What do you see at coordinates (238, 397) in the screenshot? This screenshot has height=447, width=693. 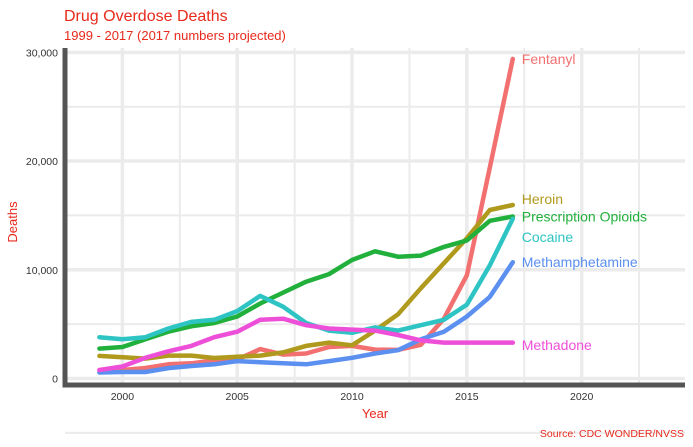 I see `x-tick-label: 2005` at bounding box center [238, 397].